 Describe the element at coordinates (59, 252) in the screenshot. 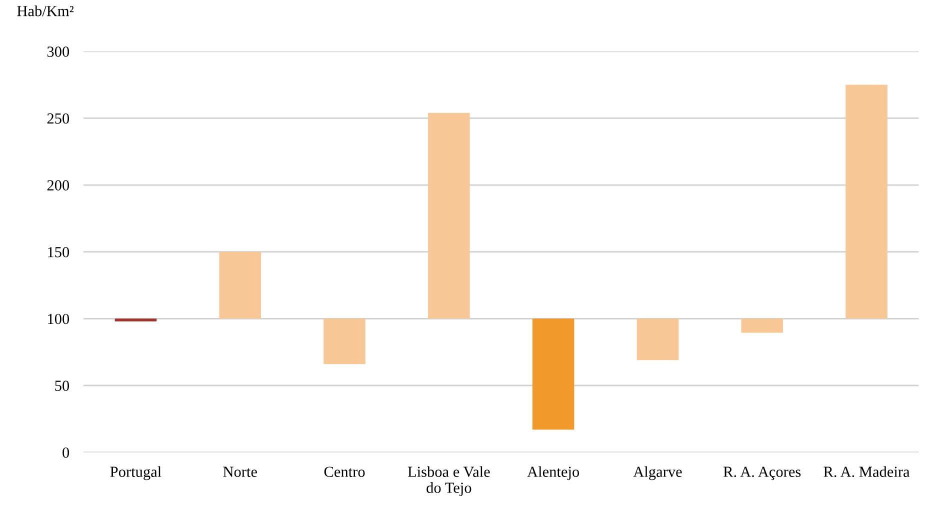

I see `y-tick-label: 150` at that location.